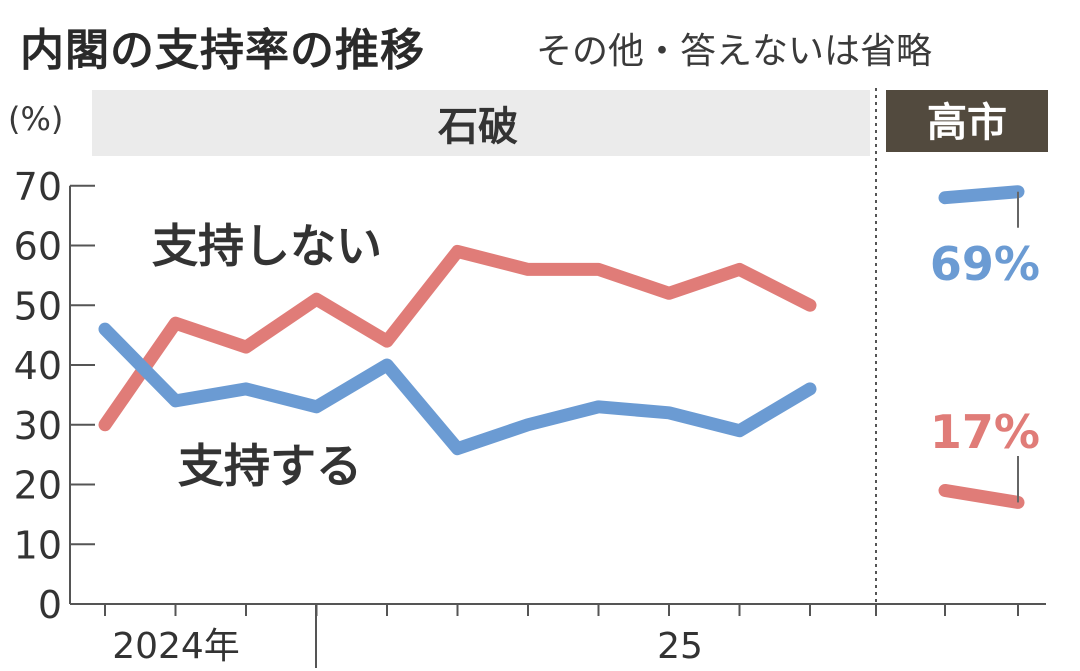 The image size is (1080, 671). I want to click on period-band-takaichi, so click(967, 121).